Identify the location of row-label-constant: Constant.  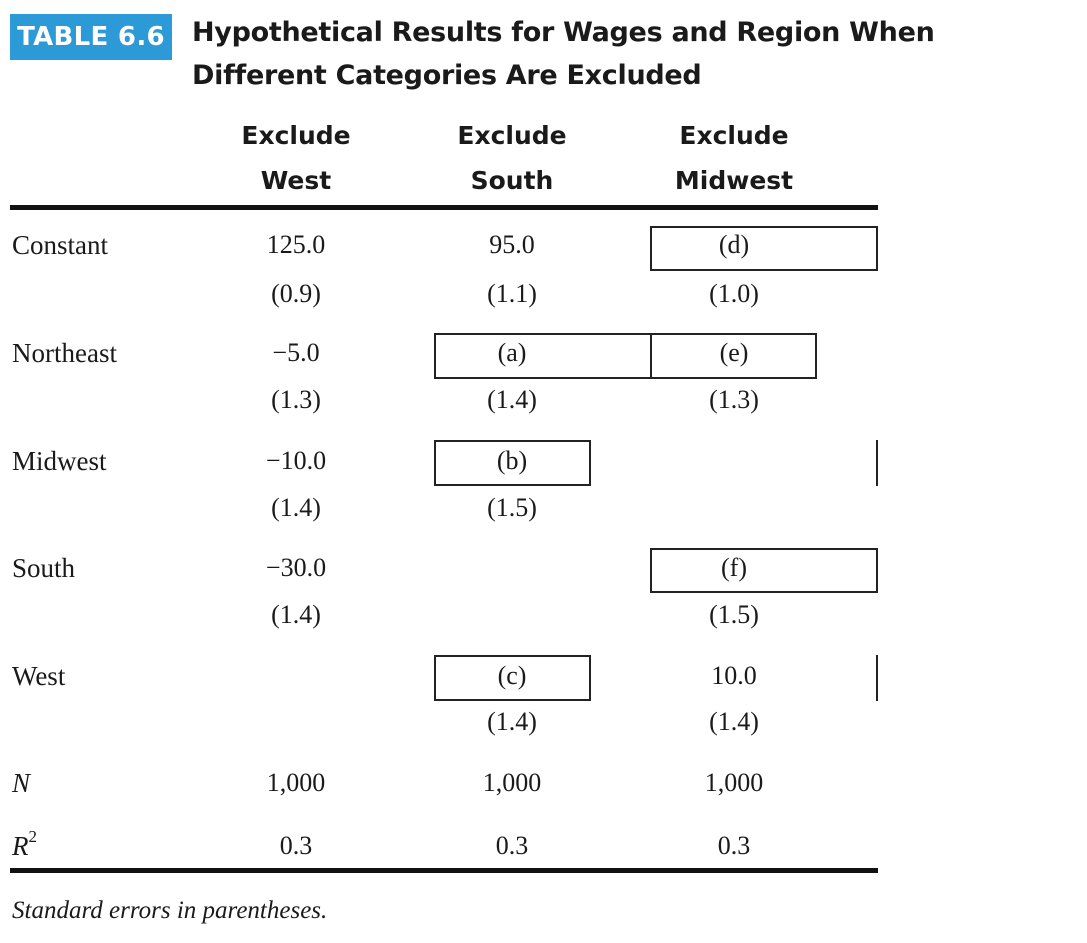
(60, 245).